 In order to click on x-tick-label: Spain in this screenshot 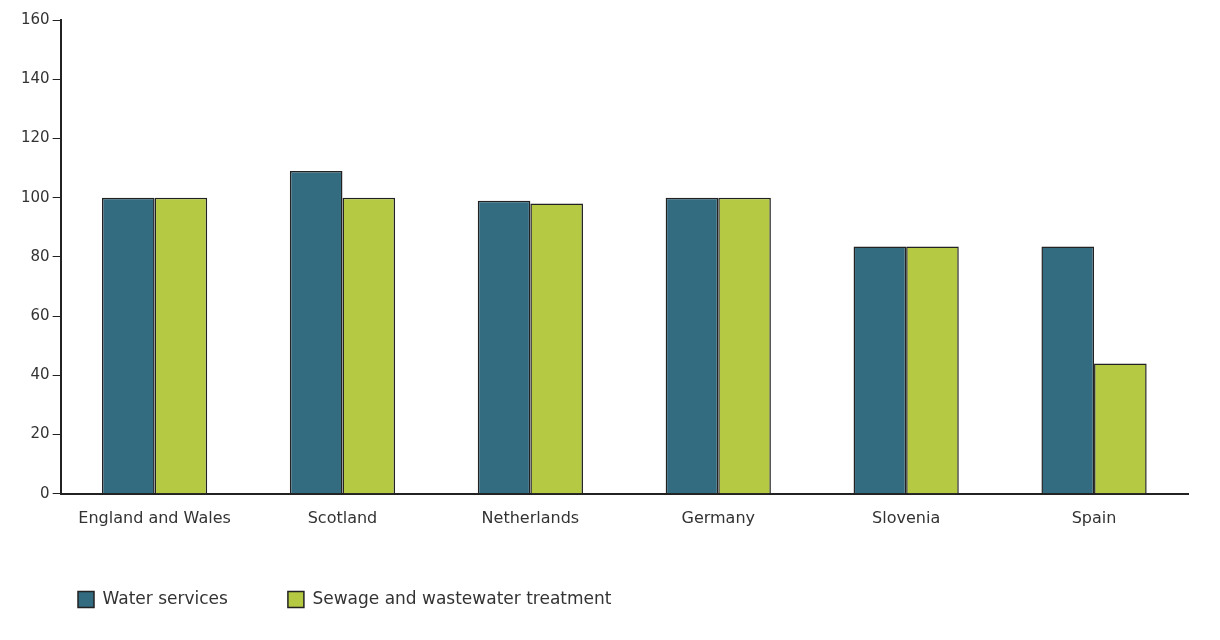, I will do `click(1094, 517)`.